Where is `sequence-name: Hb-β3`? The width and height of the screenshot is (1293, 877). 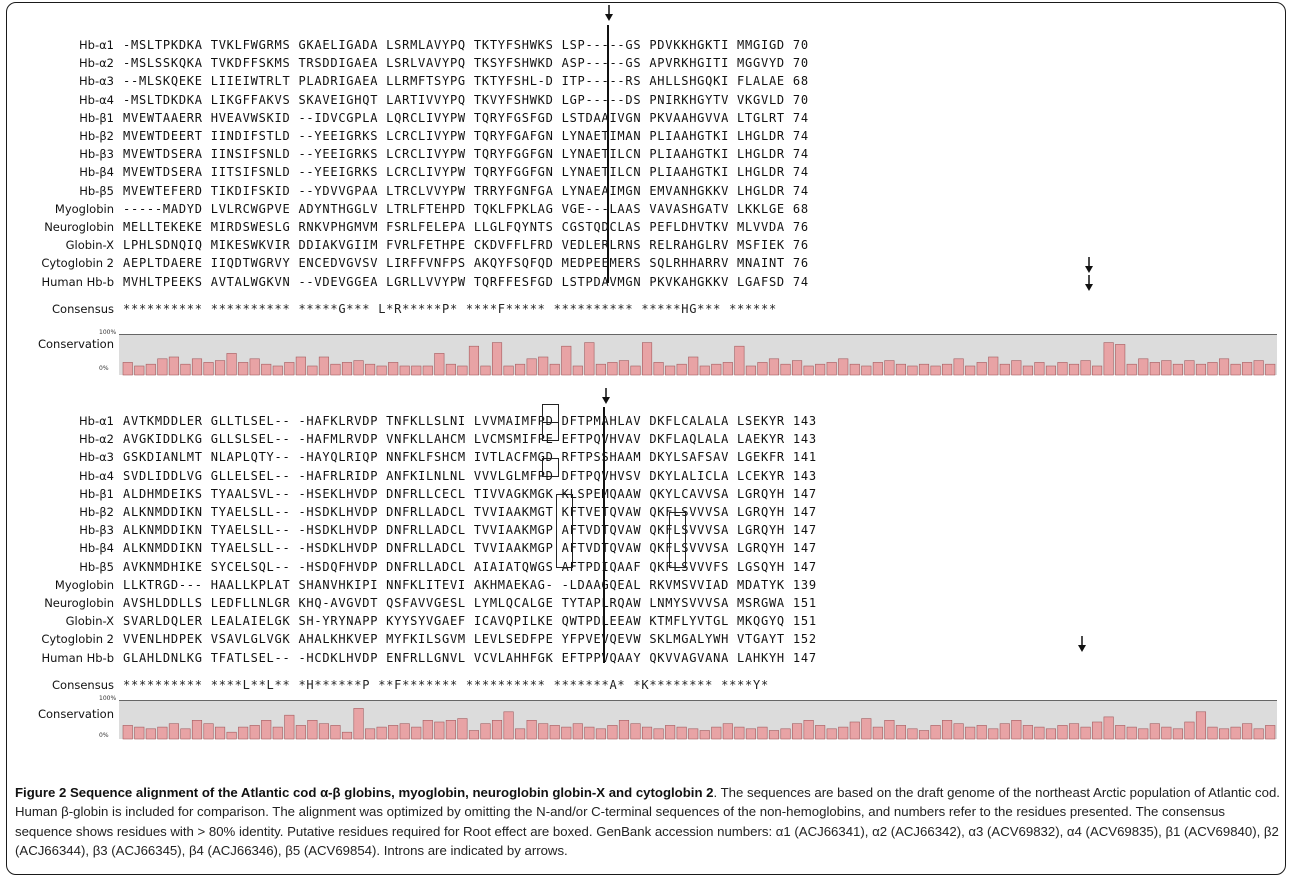
sequence-name: Hb-β3 is located at coordinates (96, 154).